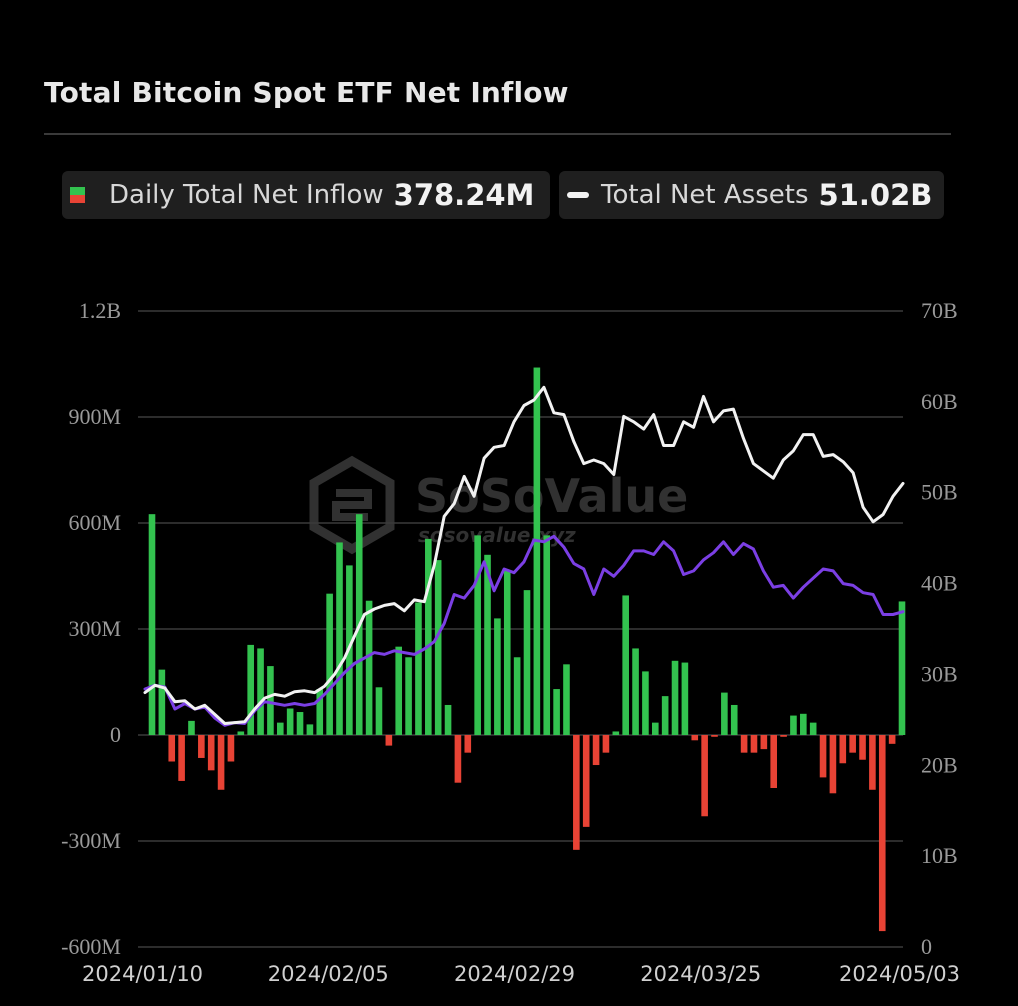 The height and width of the screenshot is (1006, 1018). What do you see at coordinates (899, 974) in the screenshot?
I see `x-tick: 2024/05/03` at bounding box center [899, 974].